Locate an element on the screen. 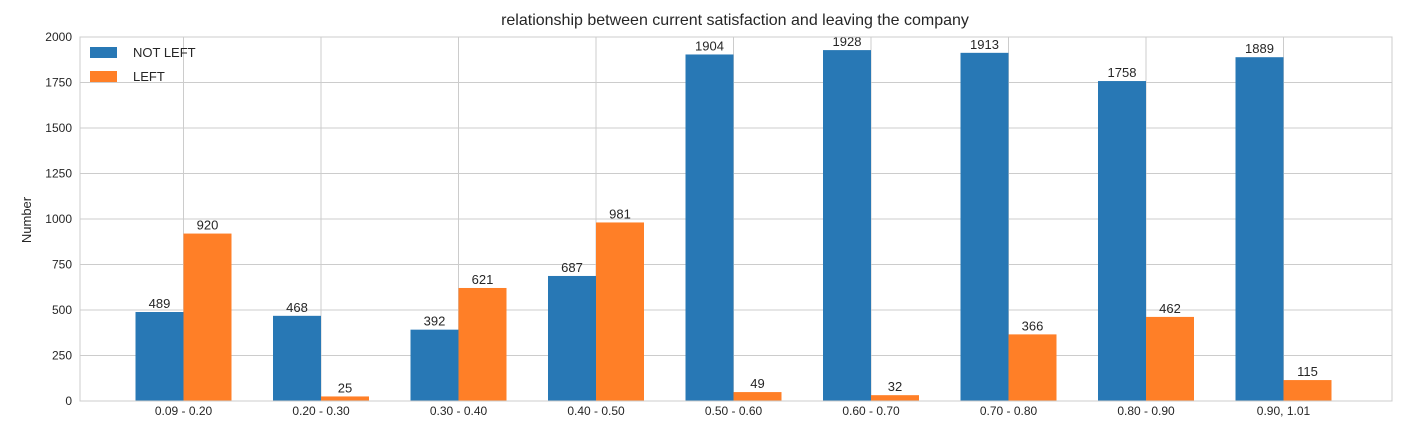 The image size is (1409, 430). bar-value-label: 1904 is located at coordinates (709, 45).